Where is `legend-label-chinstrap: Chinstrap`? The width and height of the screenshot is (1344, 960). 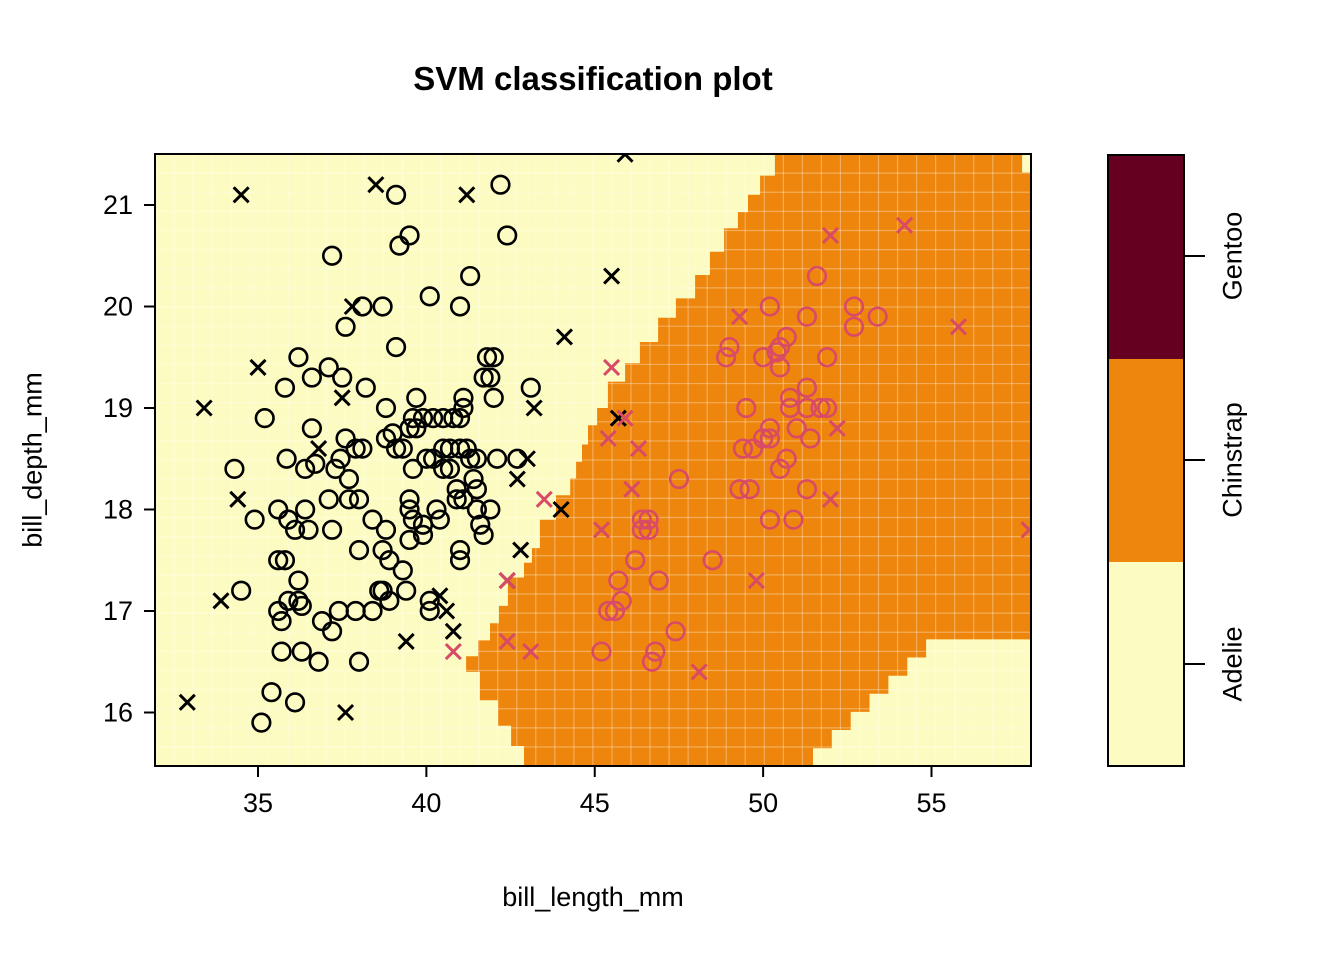 legend-label-chinstrap: Chinstrap is located at coordinates (1232, 460).